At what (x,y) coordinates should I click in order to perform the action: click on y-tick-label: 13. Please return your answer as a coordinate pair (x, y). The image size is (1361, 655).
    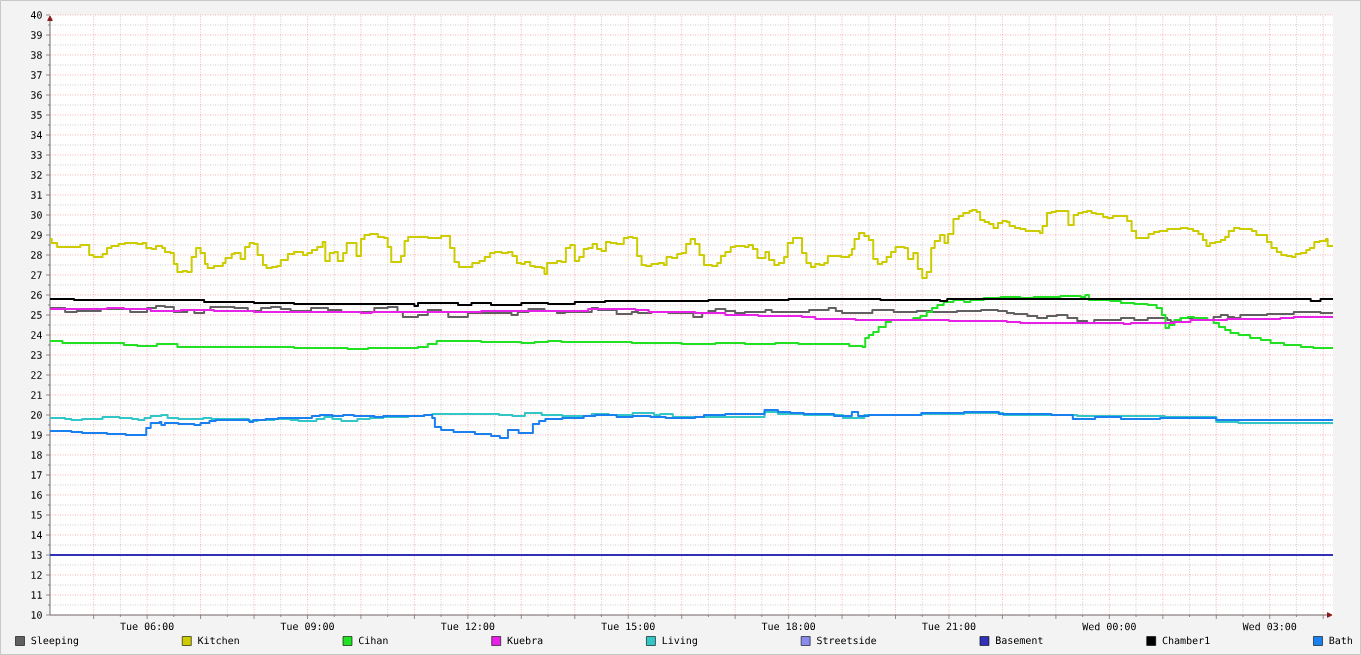
    Looking at the image, I should click on (36, 555).